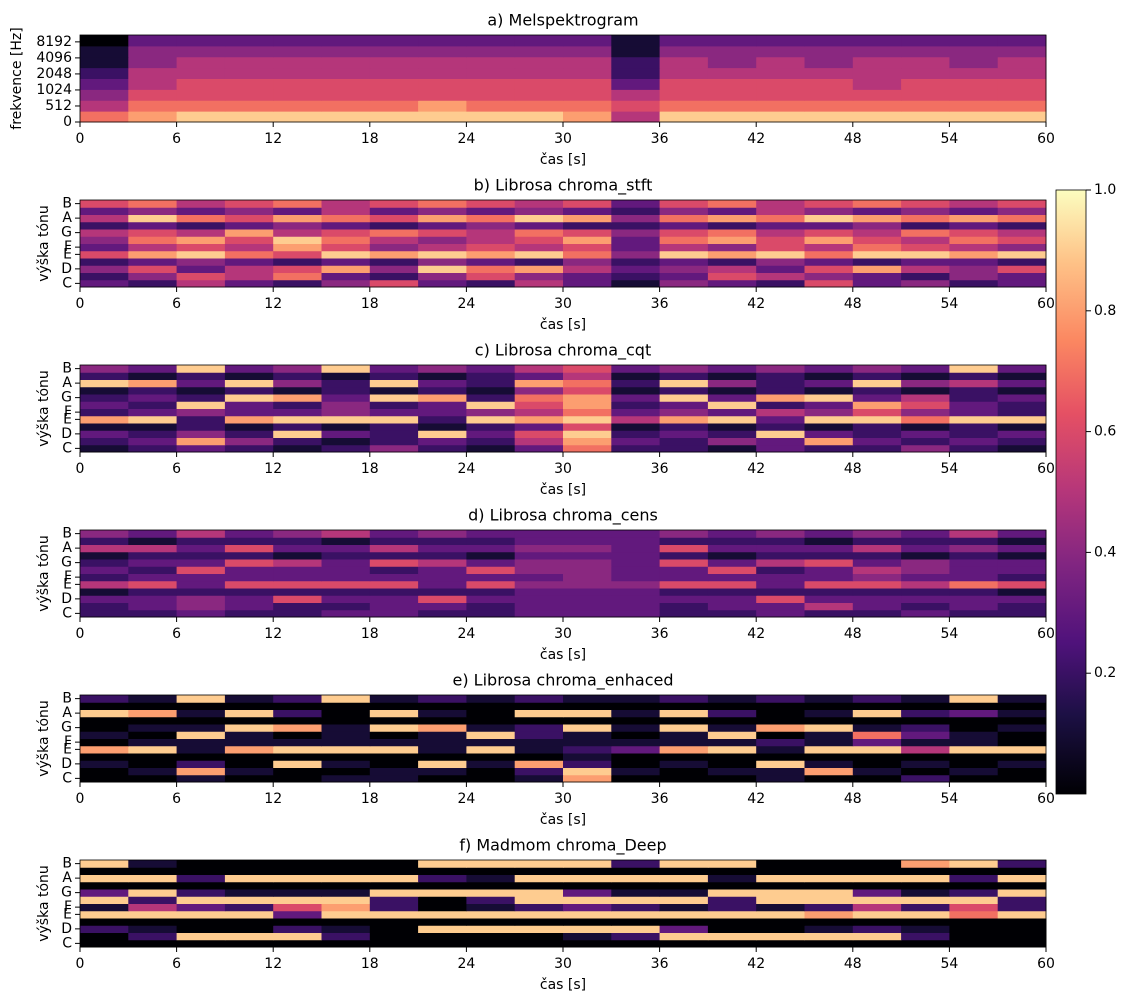  I want to click on x-tick-label: 30, so click(563, 469).